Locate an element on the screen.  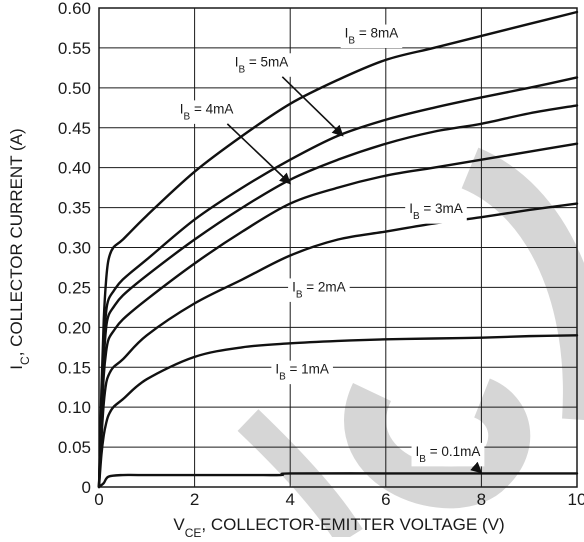
watermark-arc-right is located at coordinates (522, 283).